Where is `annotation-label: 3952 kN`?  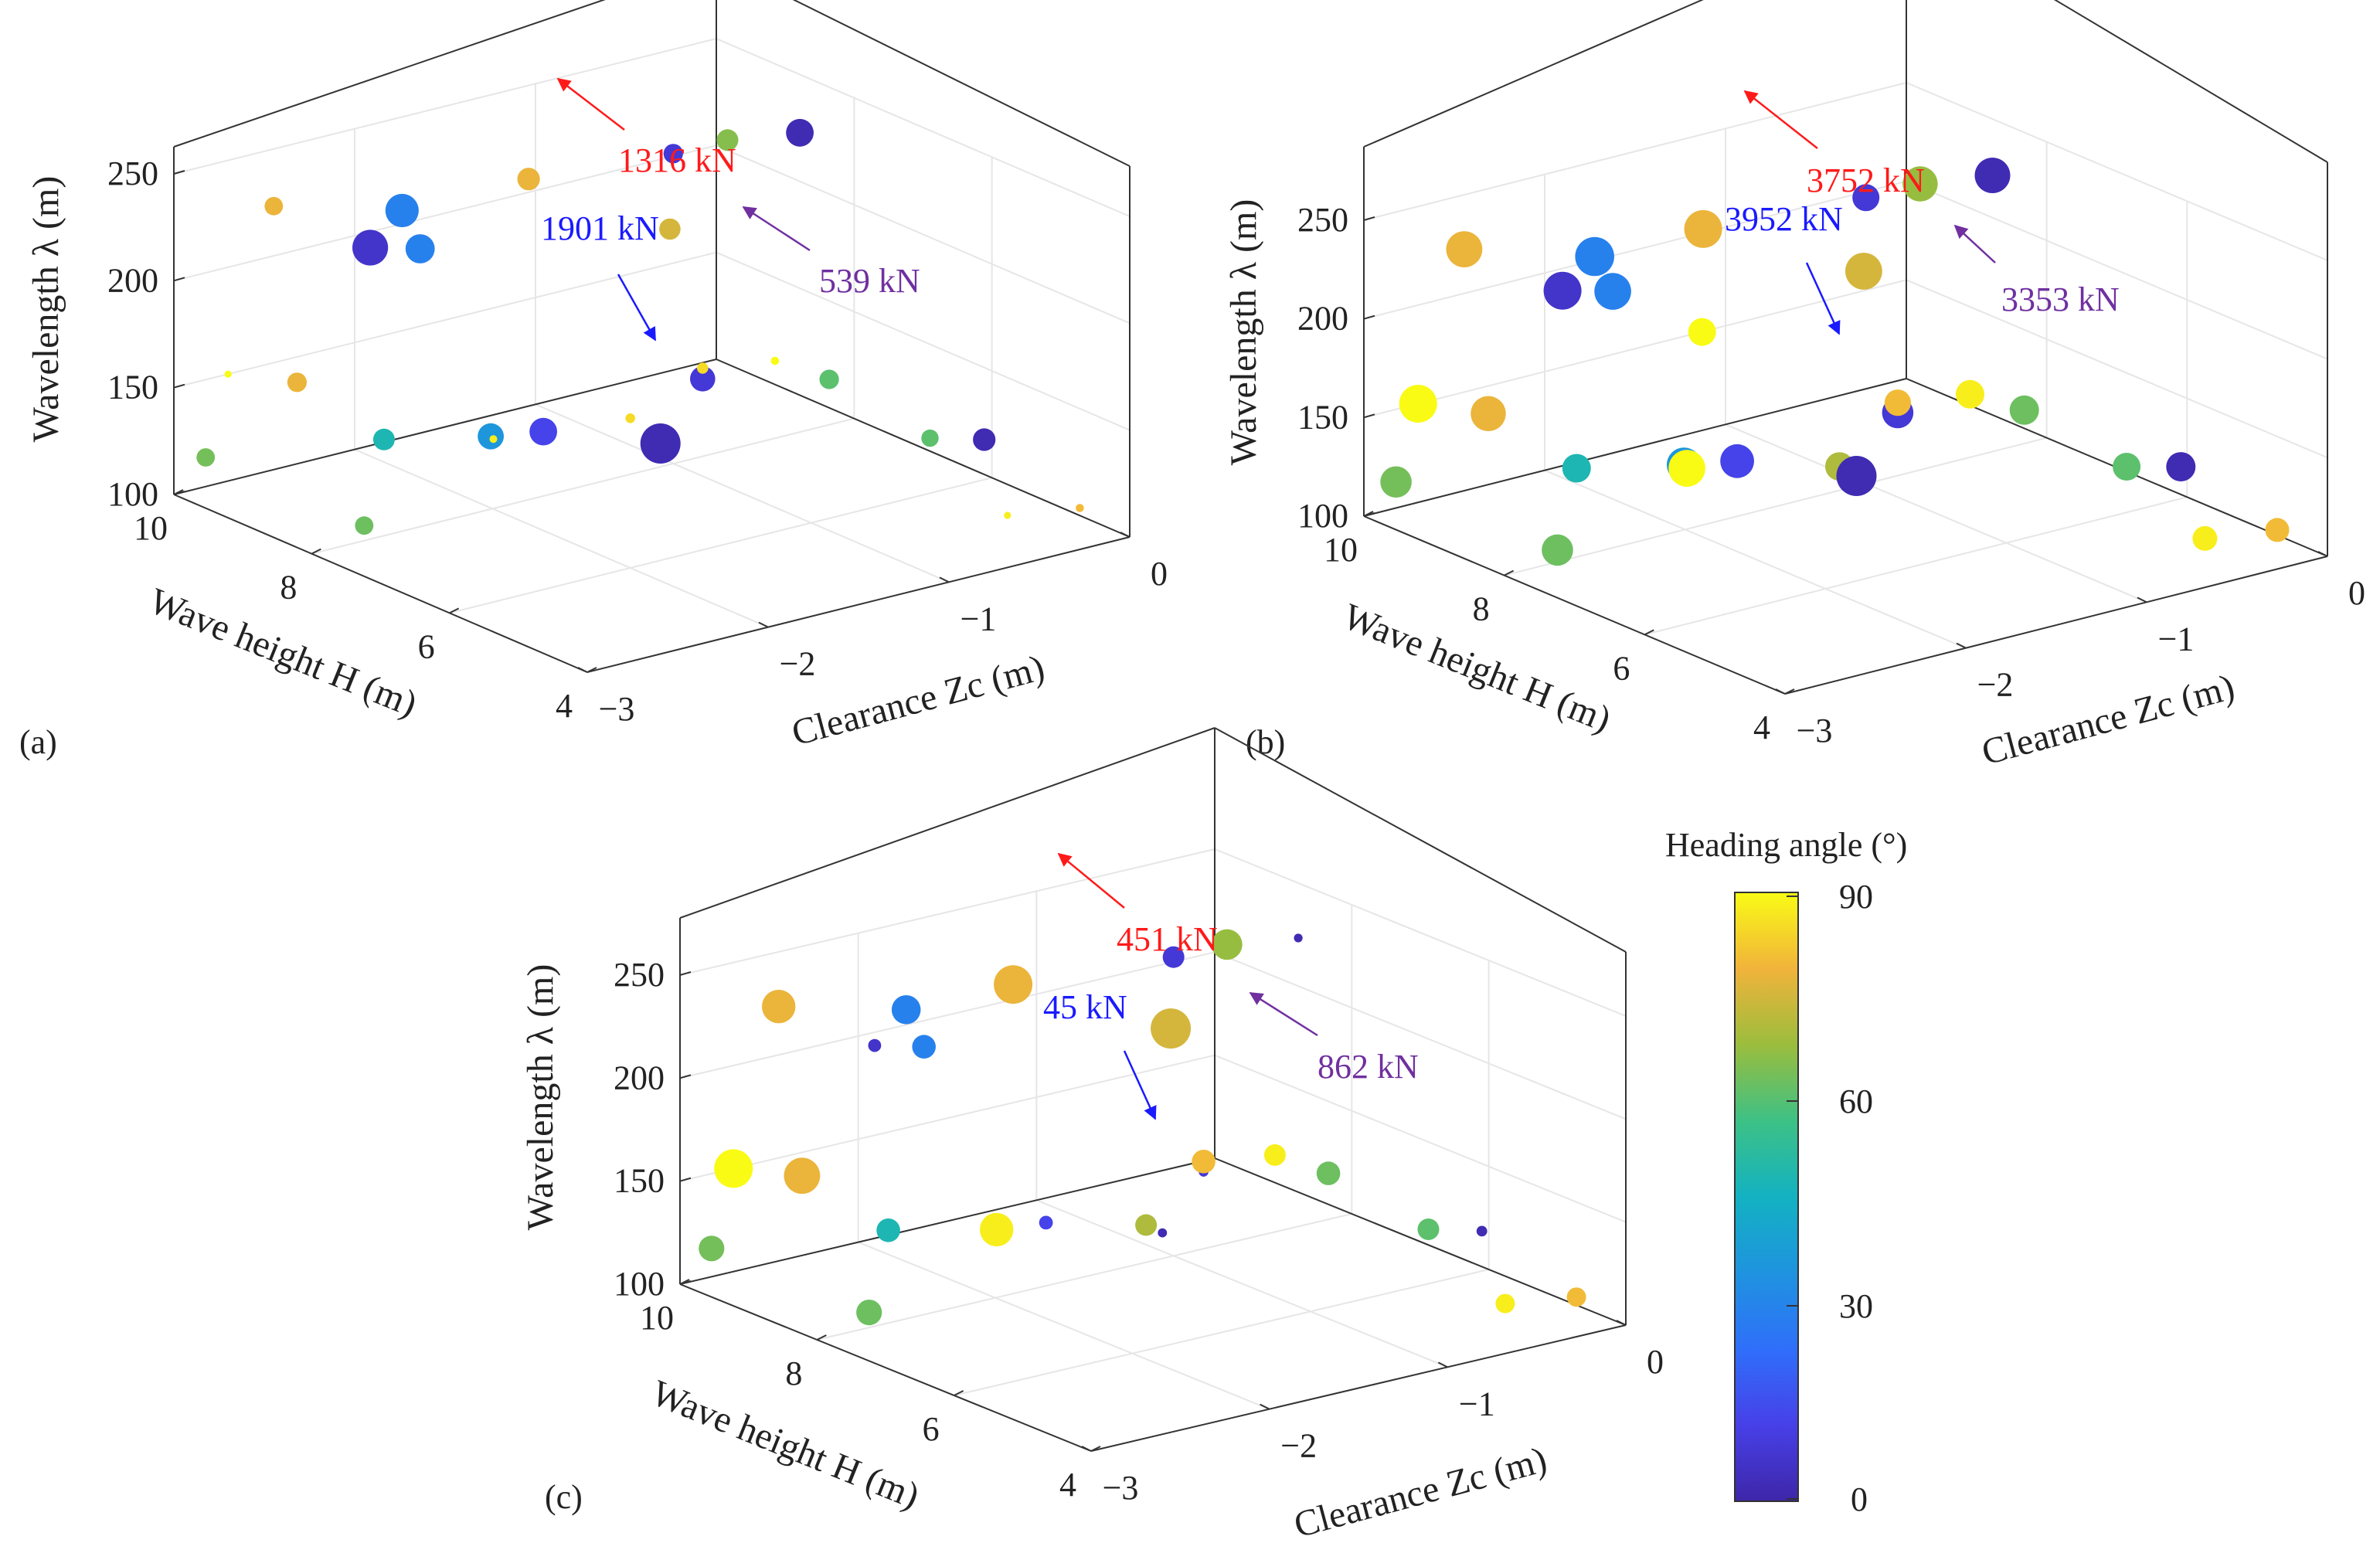
annotation-label: 3952 kN is located at coordinates (1784, 219).